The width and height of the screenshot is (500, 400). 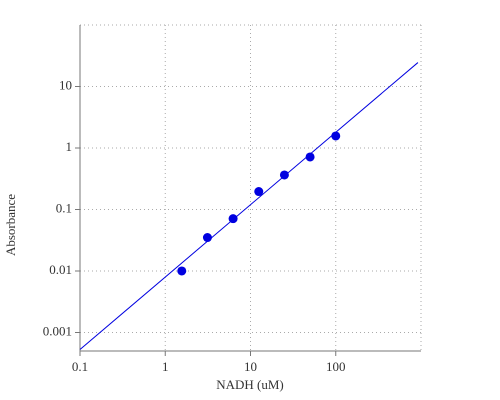 I want to click on y-tick-label: 10, so click(x=65, y=84).